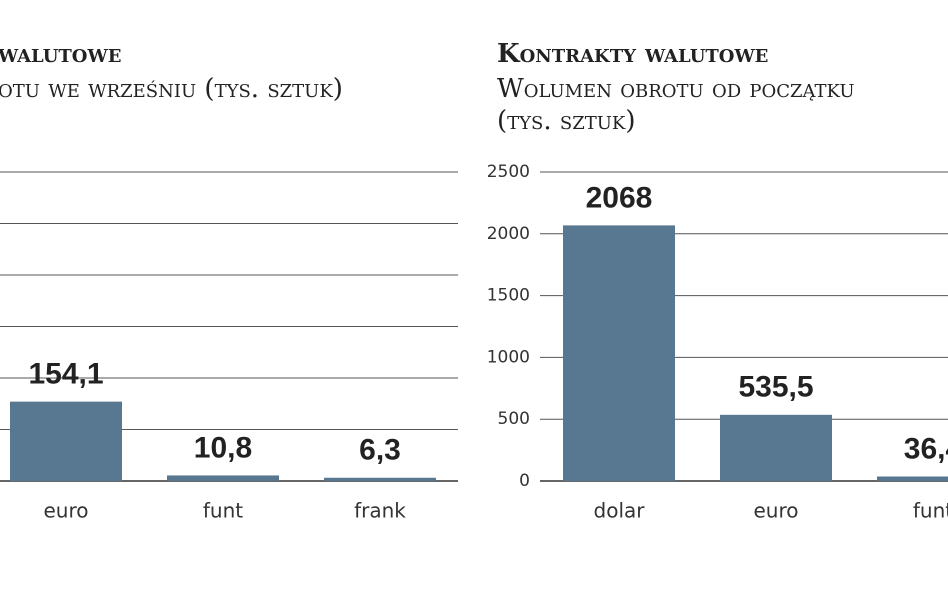  Describe the element at coordinates (223, 447) in the screenshot. I see `value-label: 10,8` at that location.